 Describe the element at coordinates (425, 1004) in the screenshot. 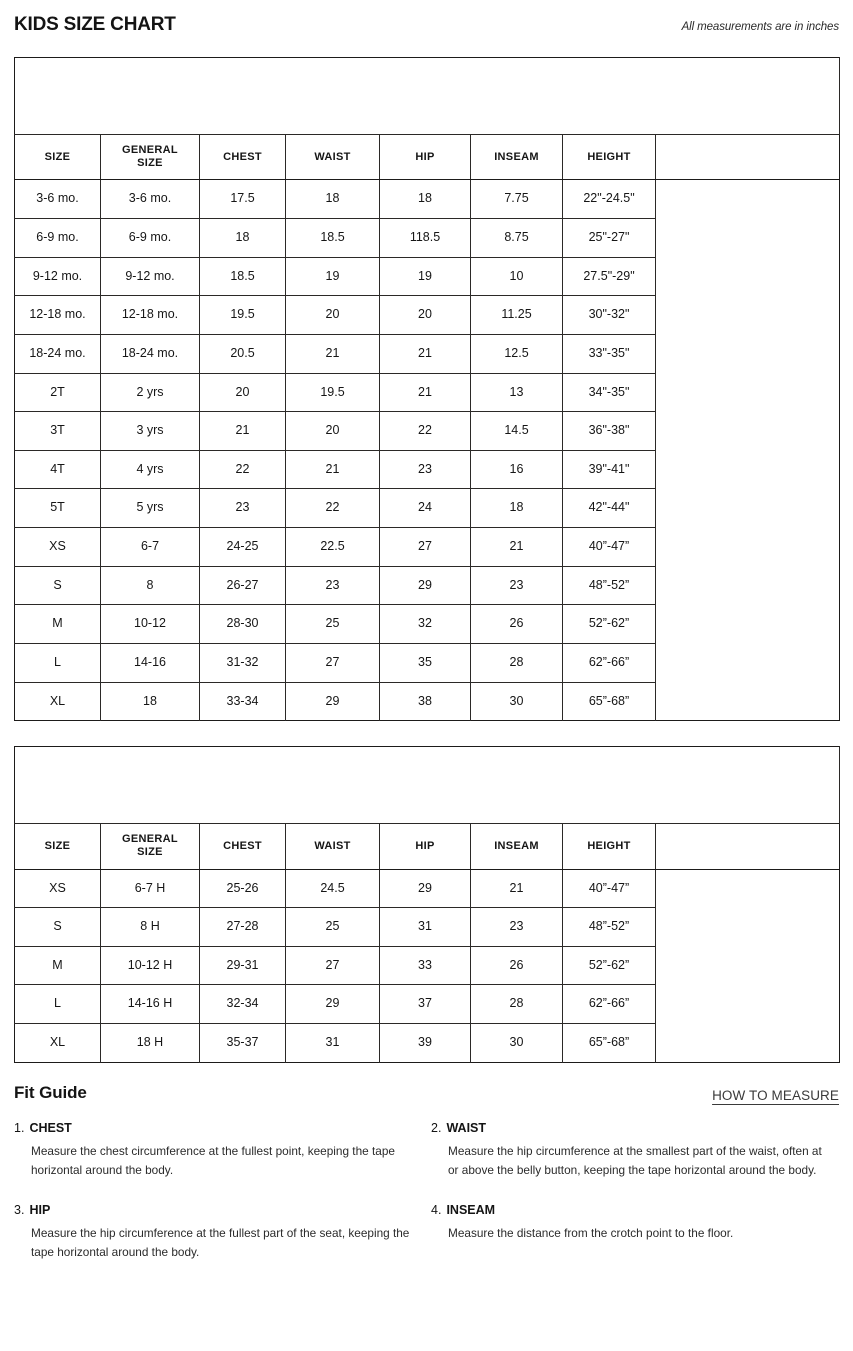

I see `cell-hip: 37` at that location.